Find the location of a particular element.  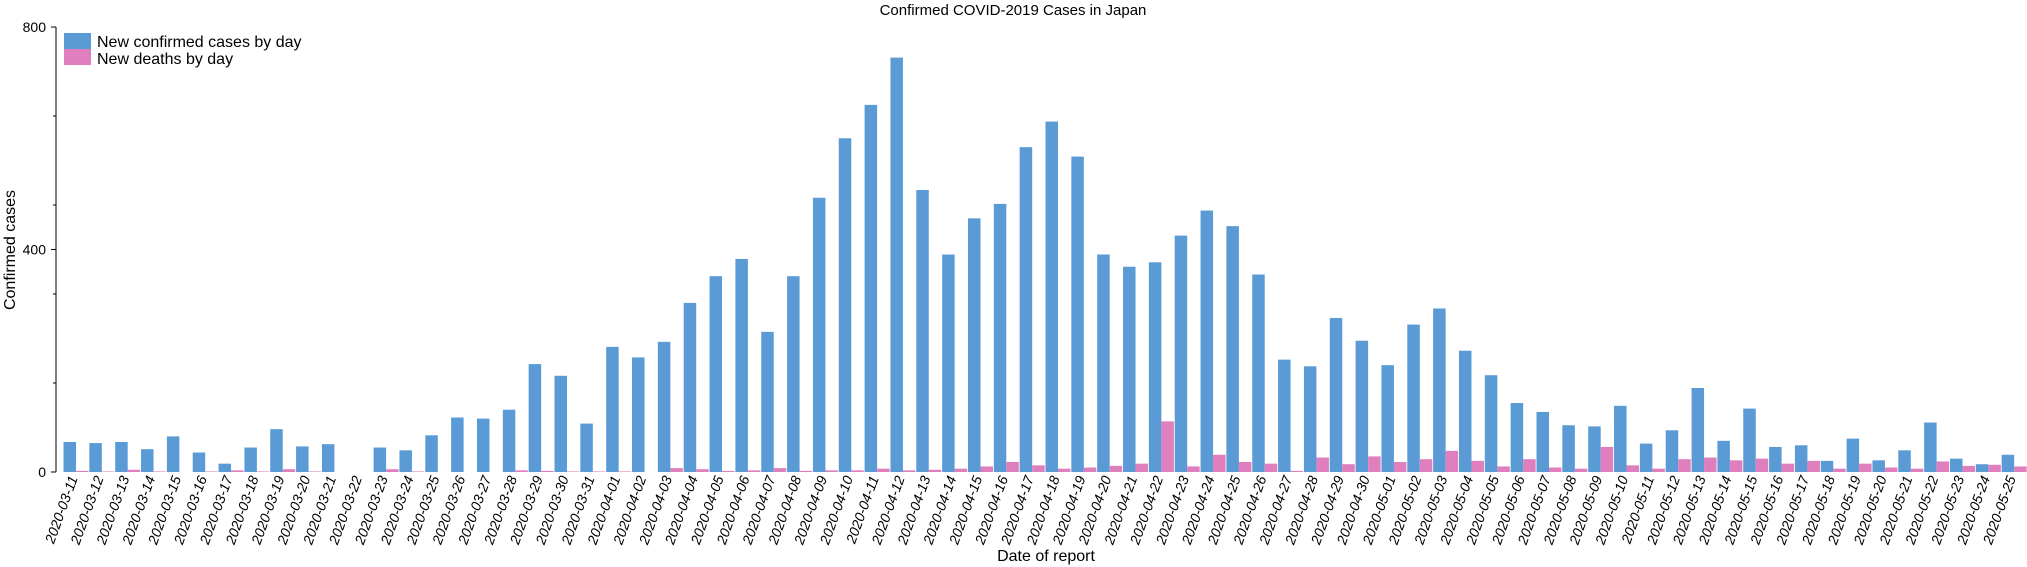

y-tick-label: 0 is located at coordinates (42, 472).